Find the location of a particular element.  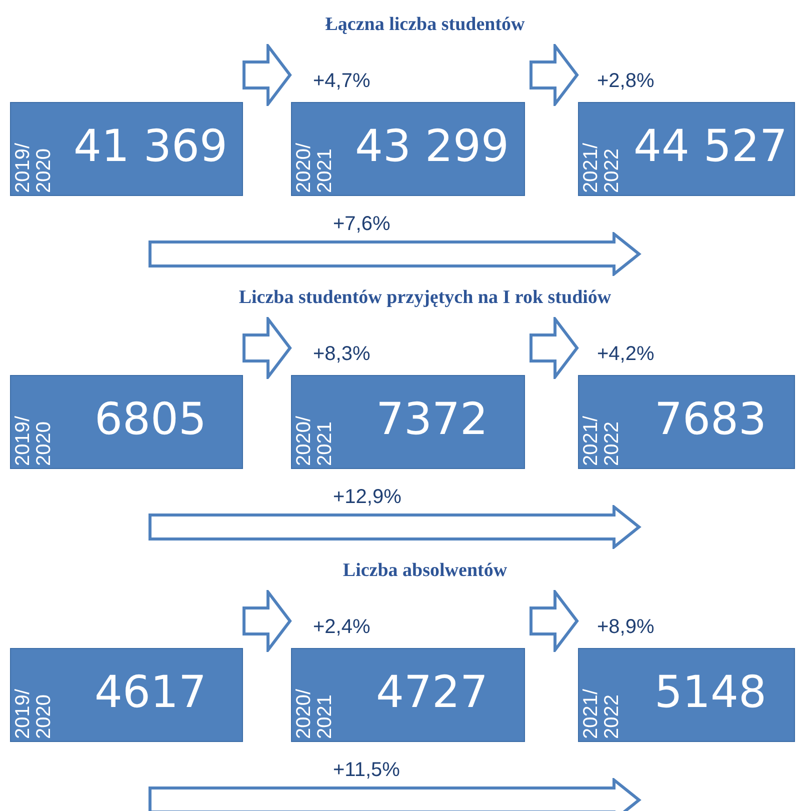

text: Łączna liczba studentów is located at coordinates (425, 25).